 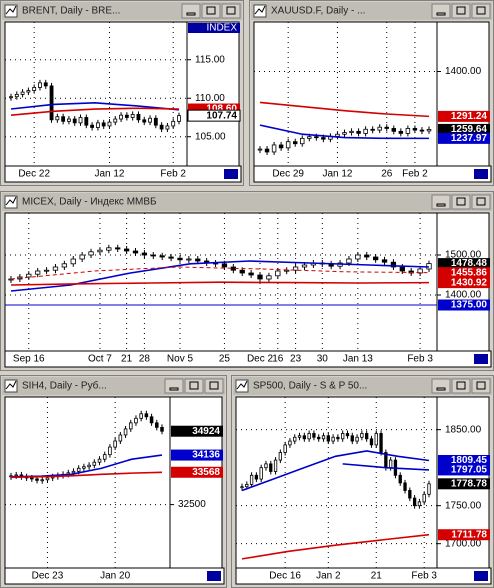 I want to click on y-tick-label: 115.00, so click(x=210, y=59).